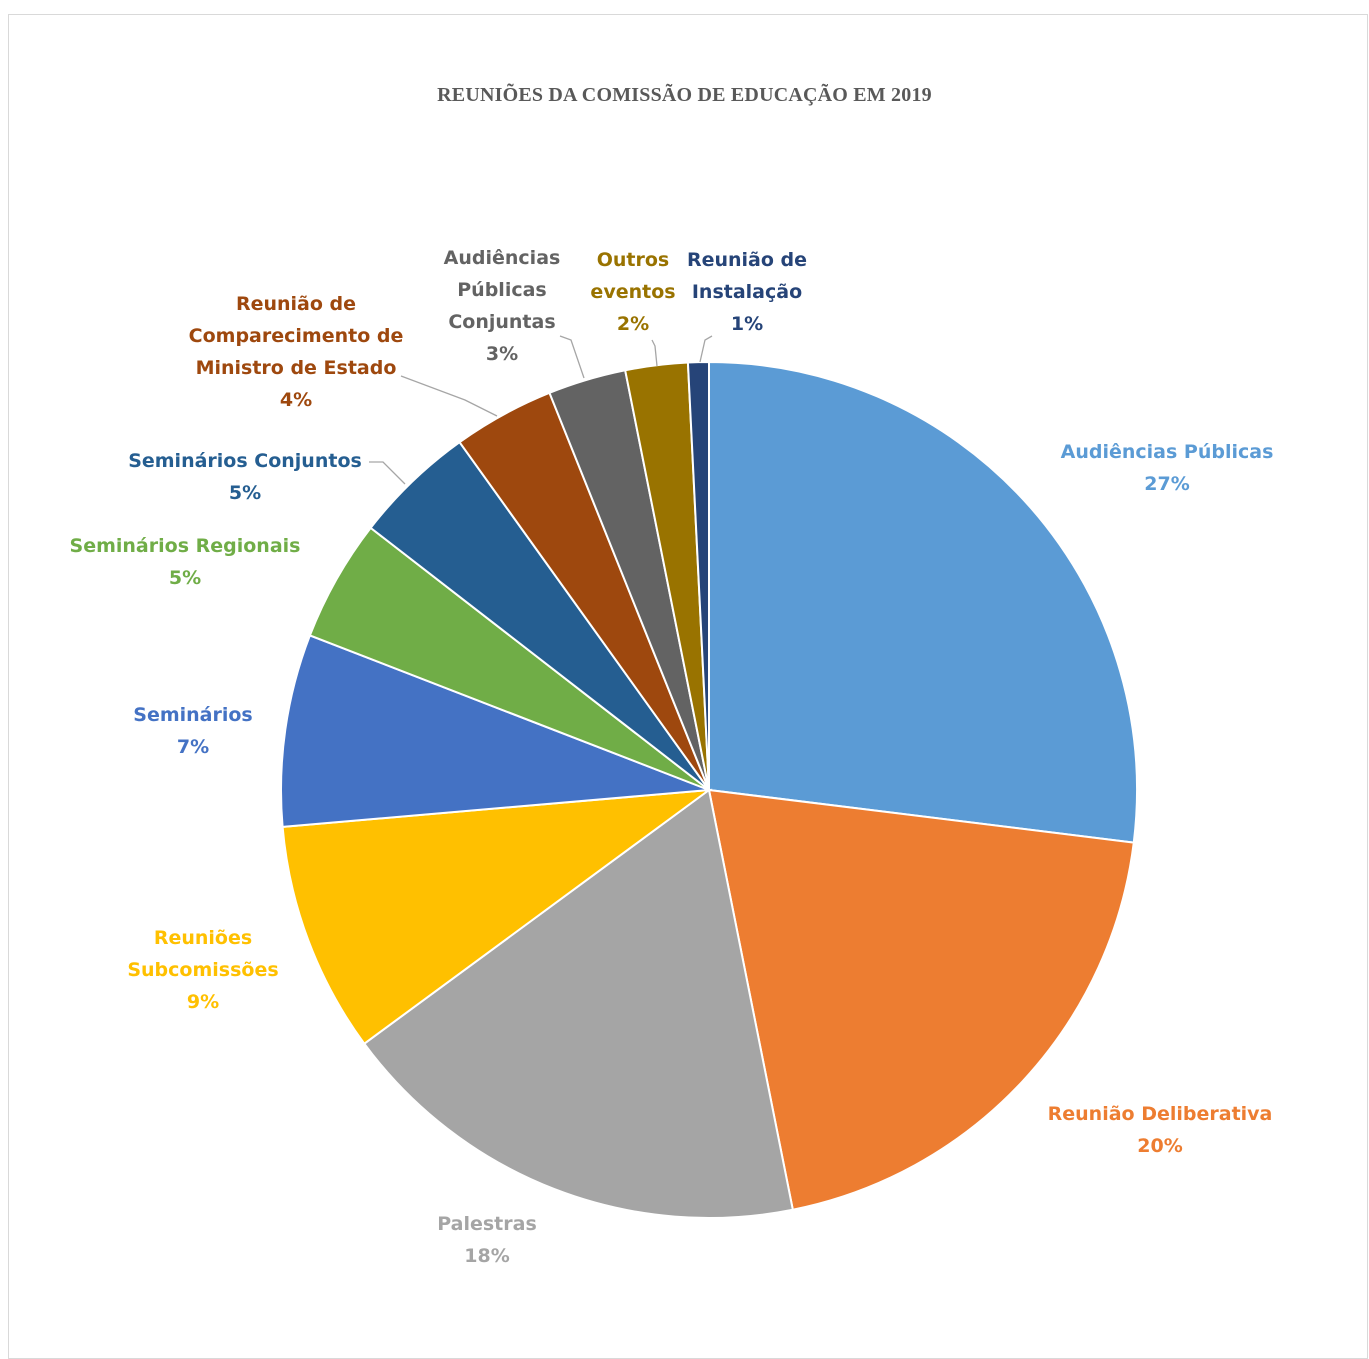 The image size is (1369, 1359). I want to click on slice-label-line: Palestras, so click(487, 1224).